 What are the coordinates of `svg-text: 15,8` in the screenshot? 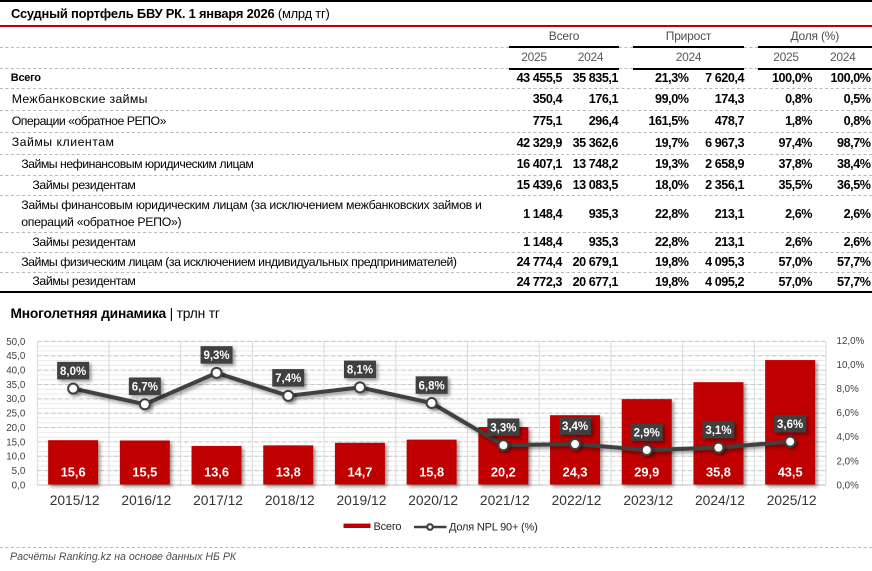 It's located at (431, 472).